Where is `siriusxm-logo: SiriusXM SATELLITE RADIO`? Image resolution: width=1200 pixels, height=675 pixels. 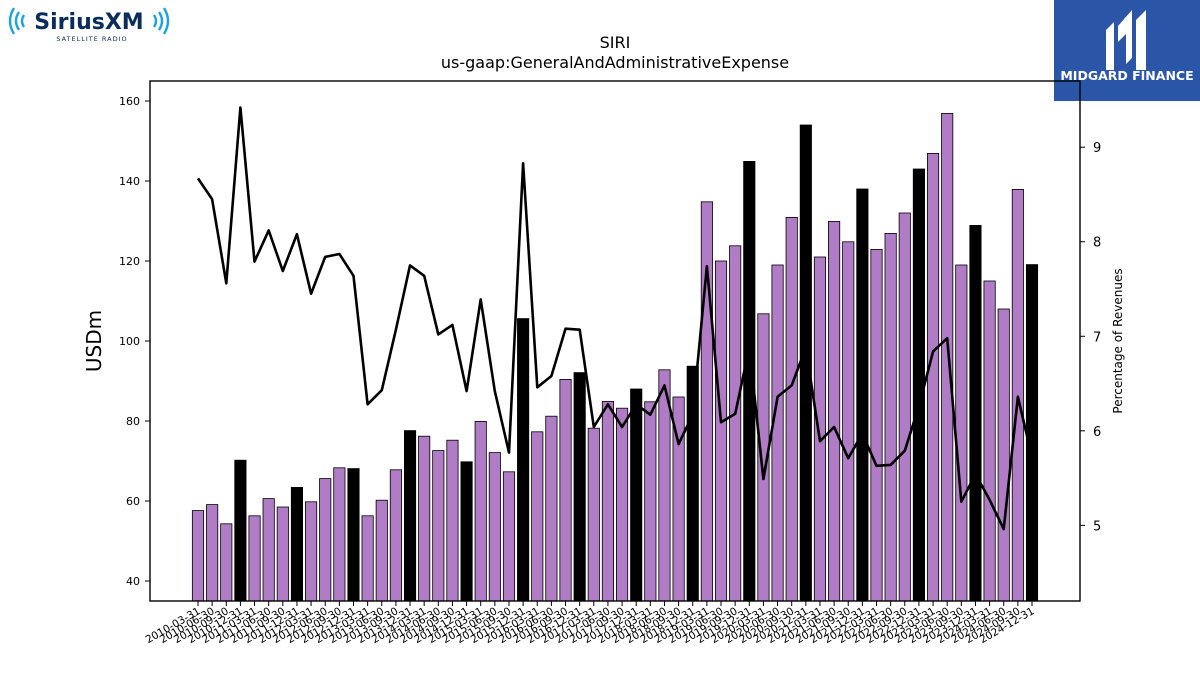 siriusxm-logo: SiriusXM SATELLITE RADIO is located at coordinates (94, 25).